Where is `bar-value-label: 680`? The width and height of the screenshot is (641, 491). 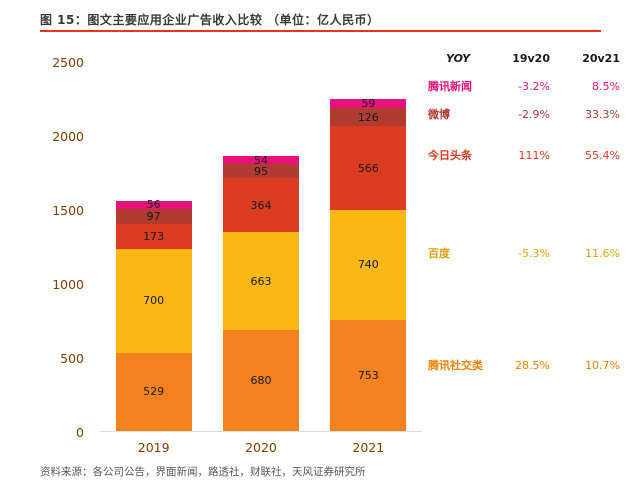
bar-value-label: 680 is located at coordinates (261, 381).